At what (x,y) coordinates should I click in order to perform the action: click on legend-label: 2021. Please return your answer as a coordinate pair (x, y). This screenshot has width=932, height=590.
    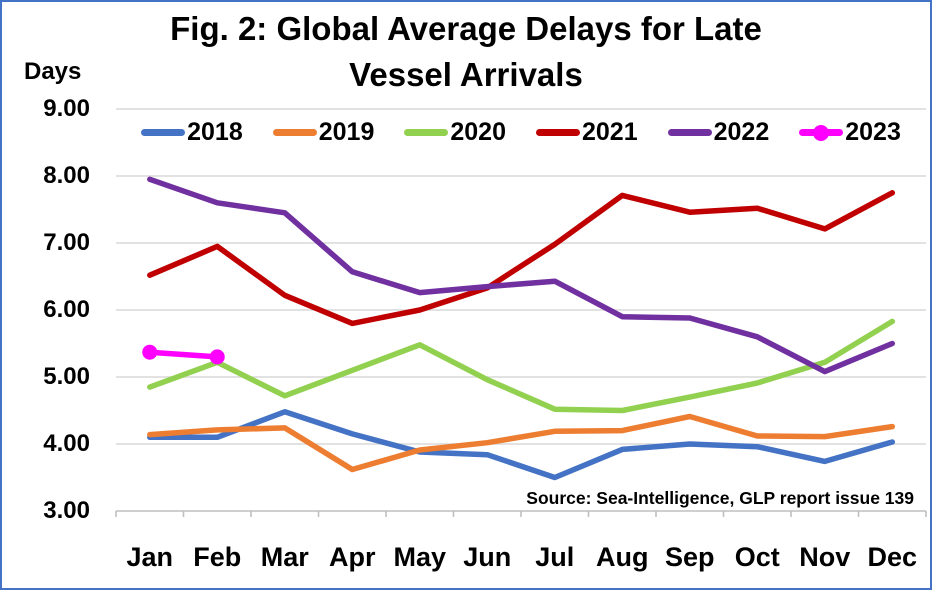
    Looking at the image, I should click on (610, 132).